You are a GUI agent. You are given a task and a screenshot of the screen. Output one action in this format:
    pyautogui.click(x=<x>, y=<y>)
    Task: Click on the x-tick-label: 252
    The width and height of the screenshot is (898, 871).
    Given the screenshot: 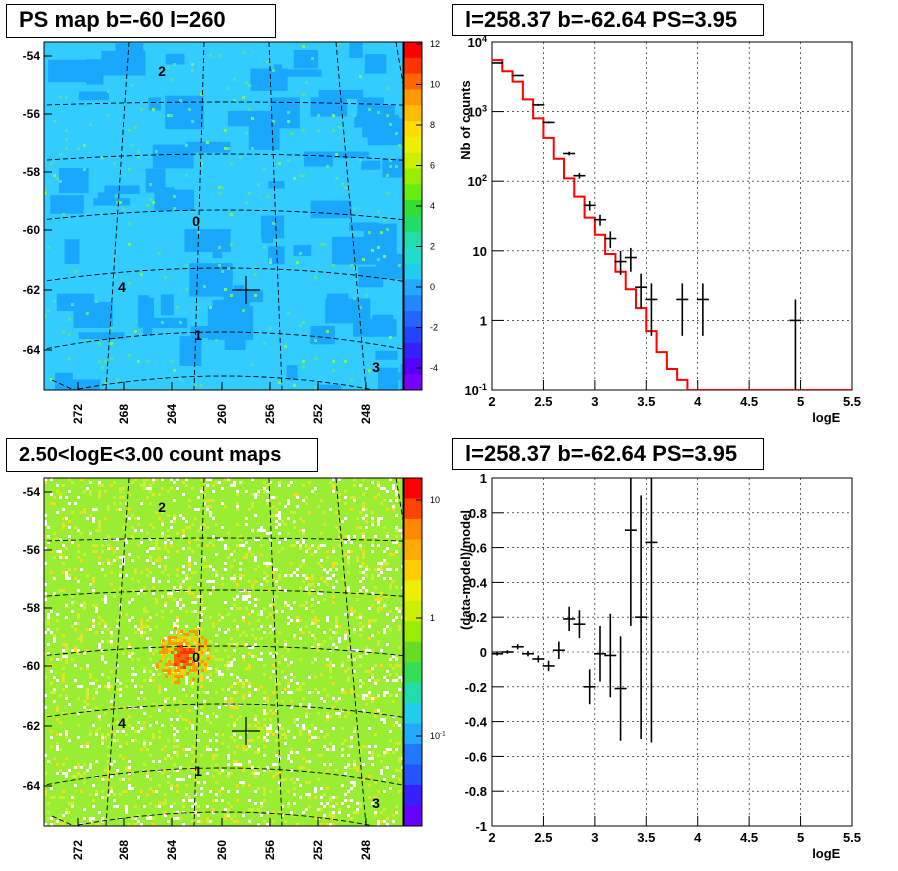 What is the action you would take?
    pyautogui.click(x=318, y=850)
    